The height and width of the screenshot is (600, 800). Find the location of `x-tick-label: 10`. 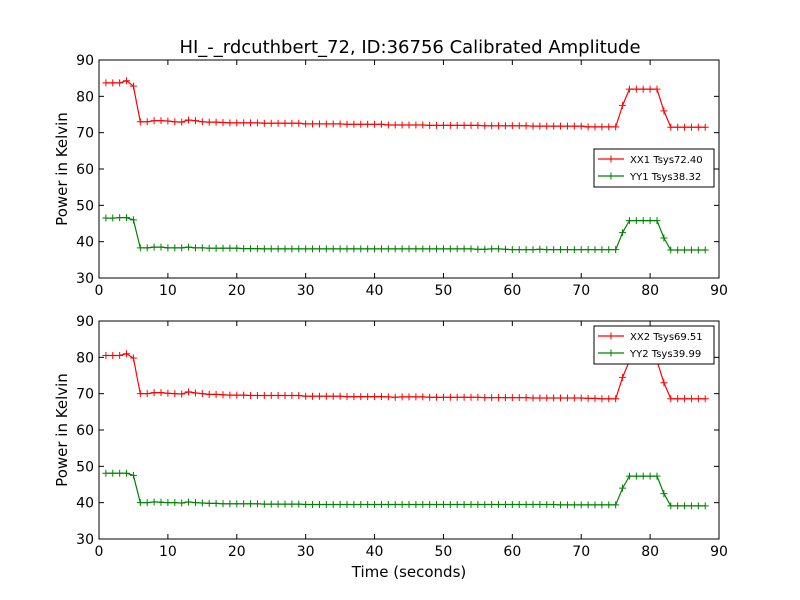

x-tick-label: 10 is located at coordinates (168, 291).